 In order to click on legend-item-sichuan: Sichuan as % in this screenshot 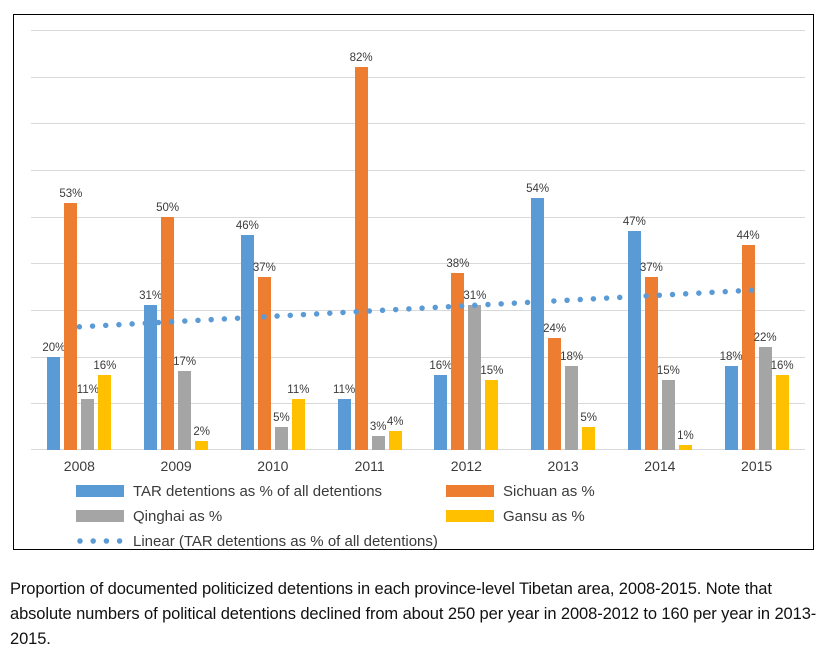, I will do `click(520, 491)`.